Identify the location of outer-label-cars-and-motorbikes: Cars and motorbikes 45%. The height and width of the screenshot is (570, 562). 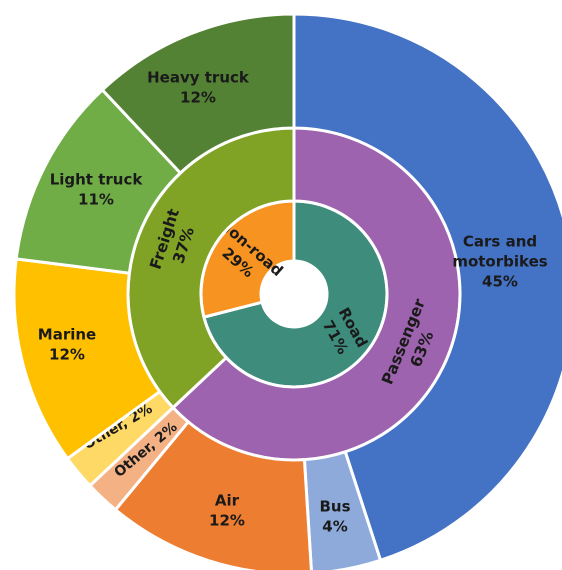
(499, 262).